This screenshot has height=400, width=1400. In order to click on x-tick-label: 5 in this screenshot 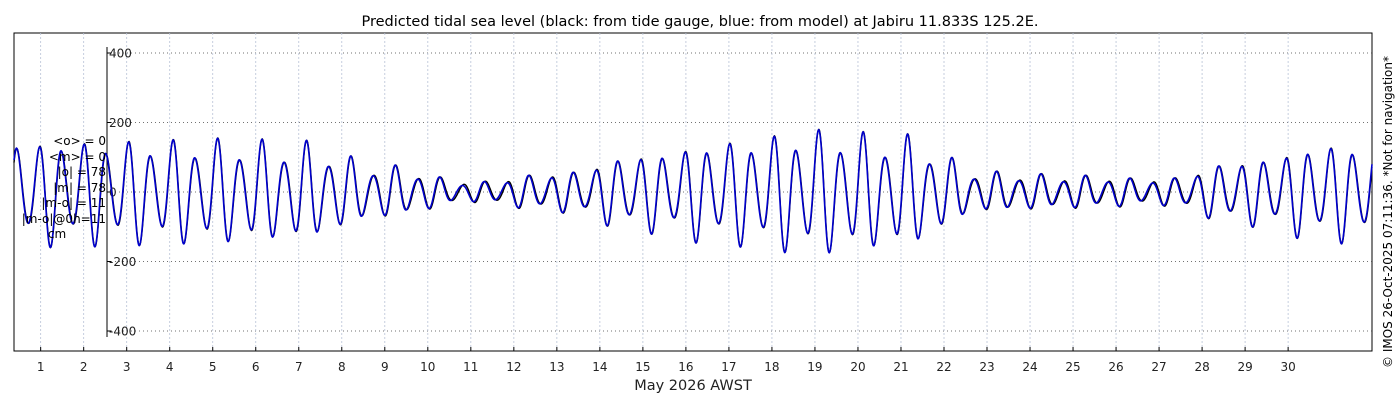, I will do `click(213, 367)`.